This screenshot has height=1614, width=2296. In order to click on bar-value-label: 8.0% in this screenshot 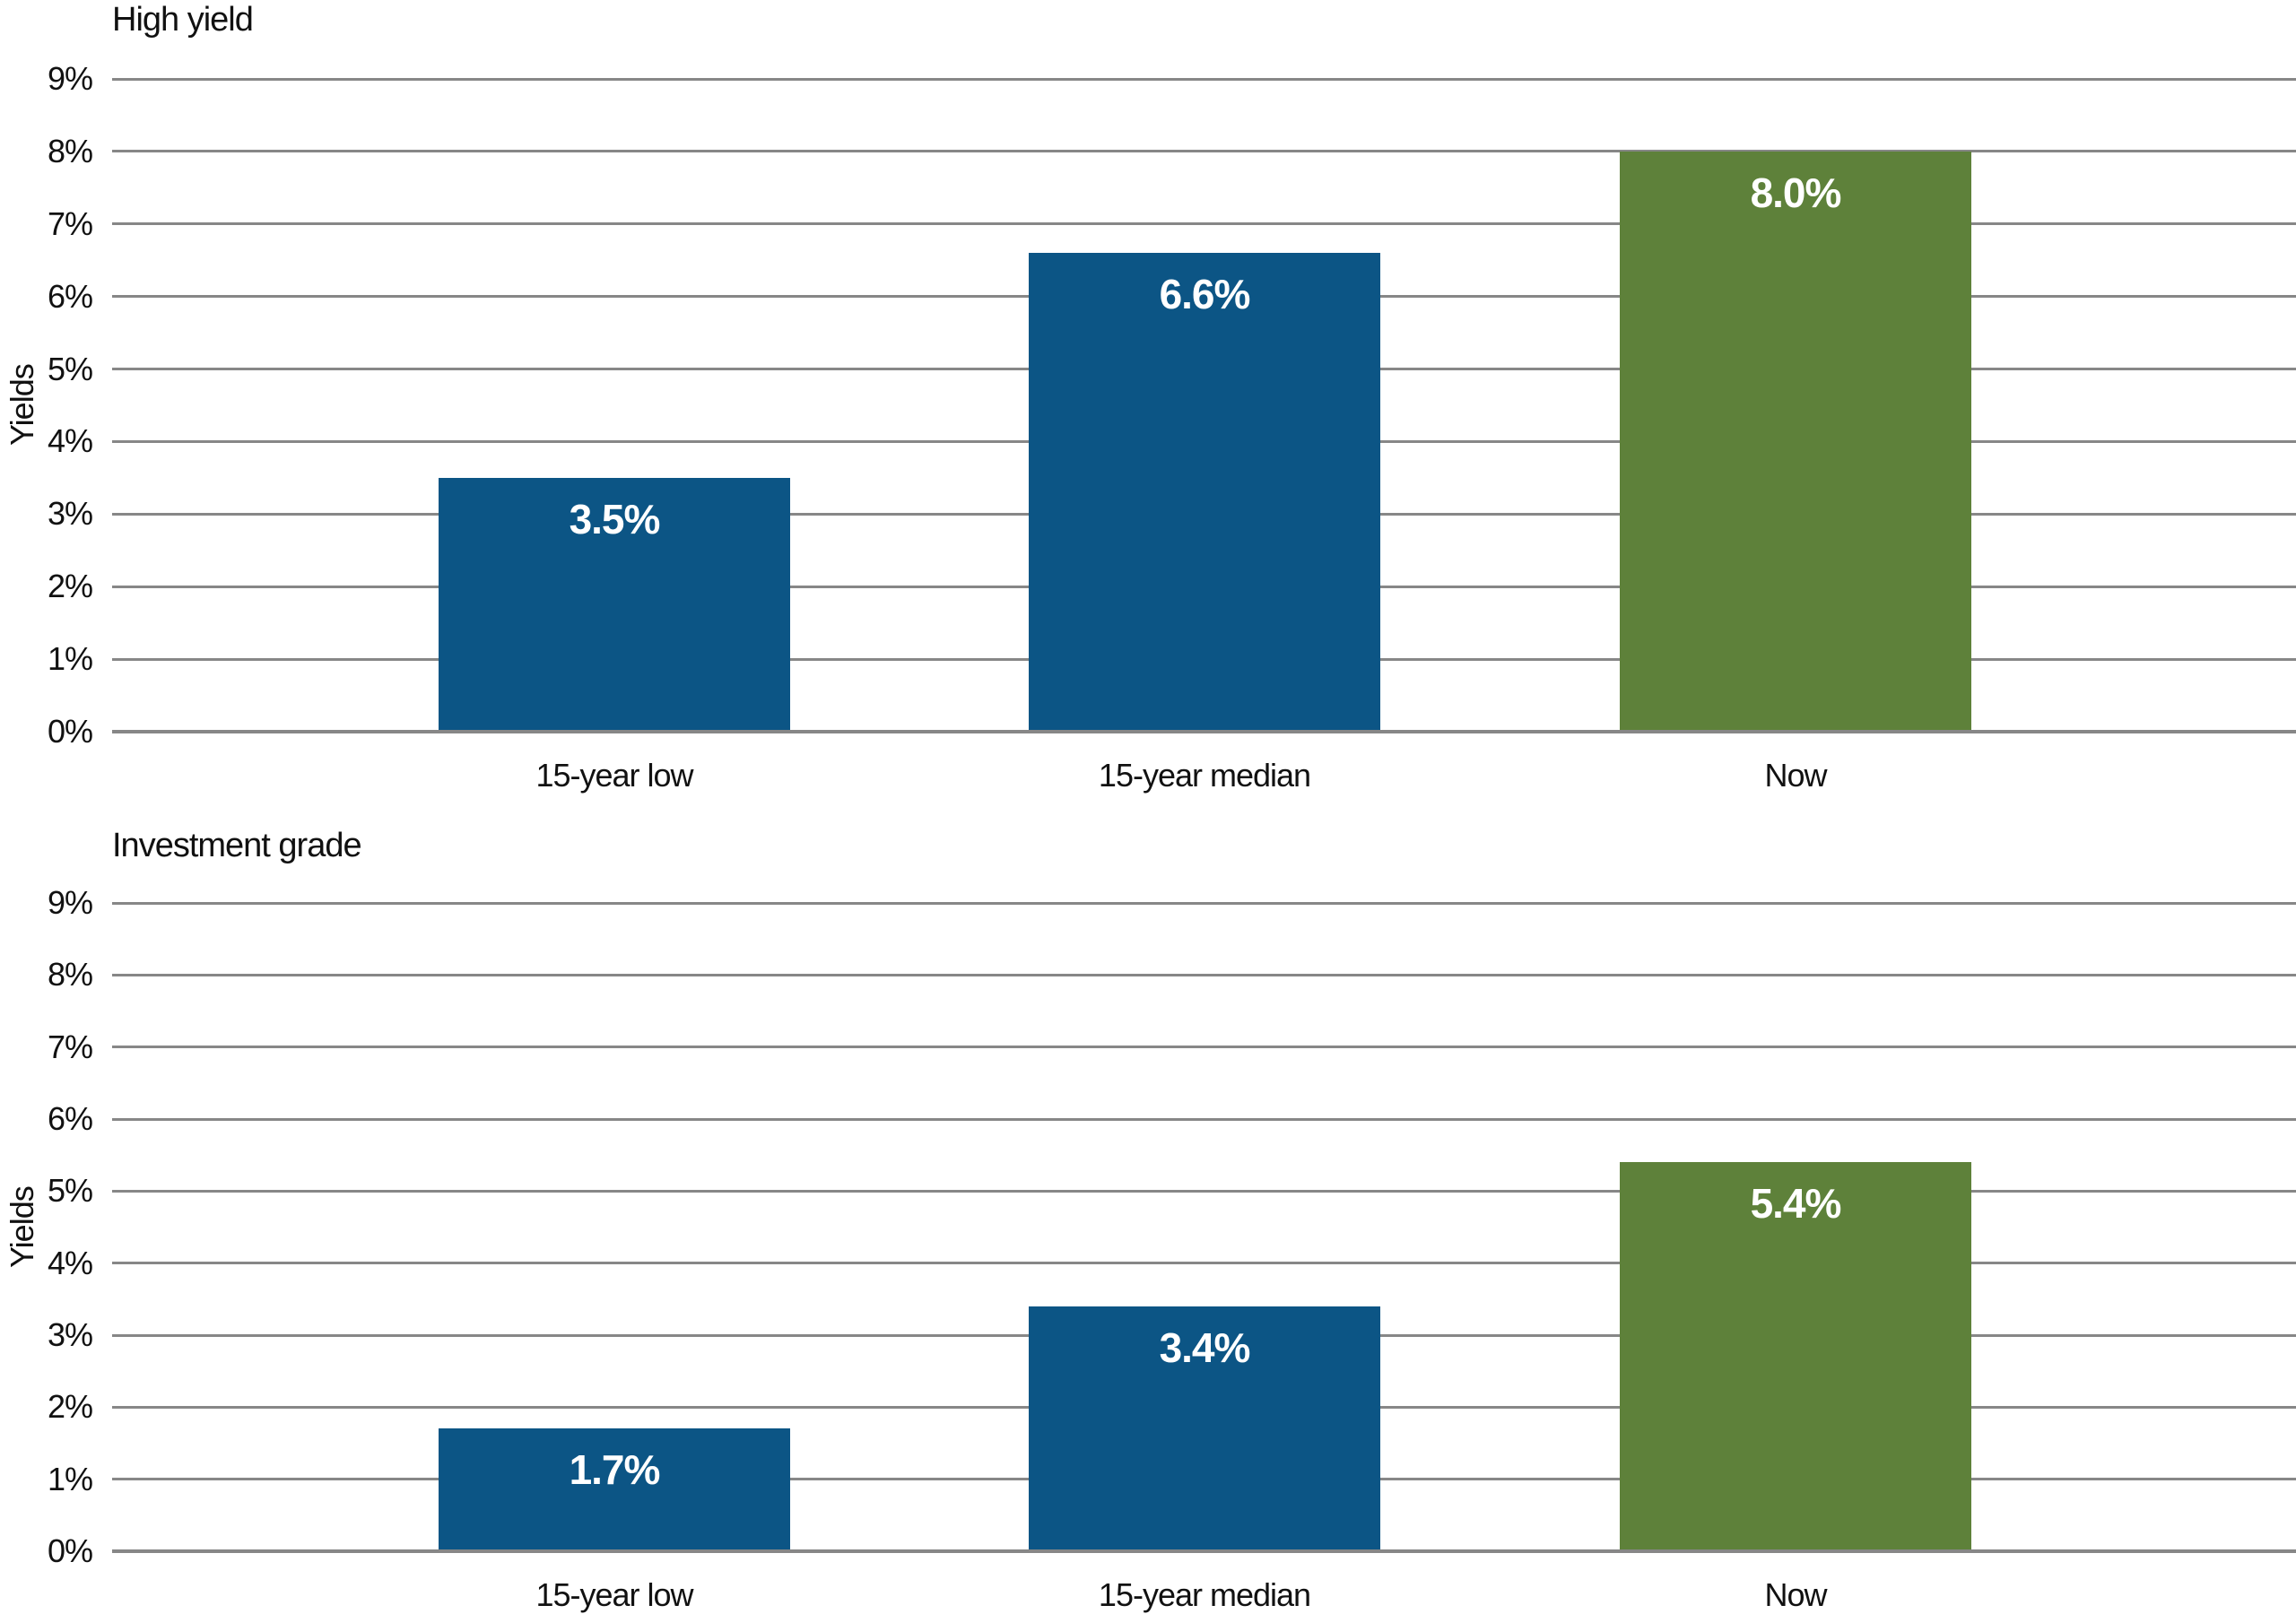, I will do `click(1796, 192)`.